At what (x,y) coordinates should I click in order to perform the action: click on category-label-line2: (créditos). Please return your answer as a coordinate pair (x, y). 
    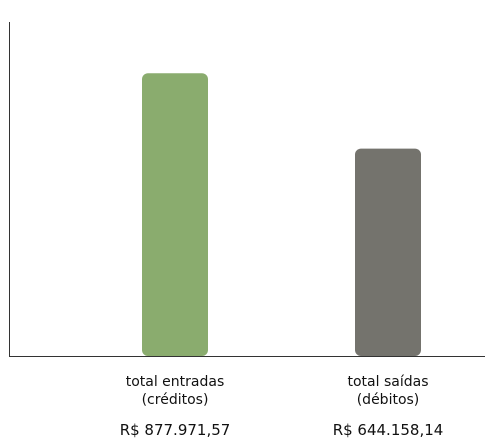
    Looking at the image, I should click on (175, 400).